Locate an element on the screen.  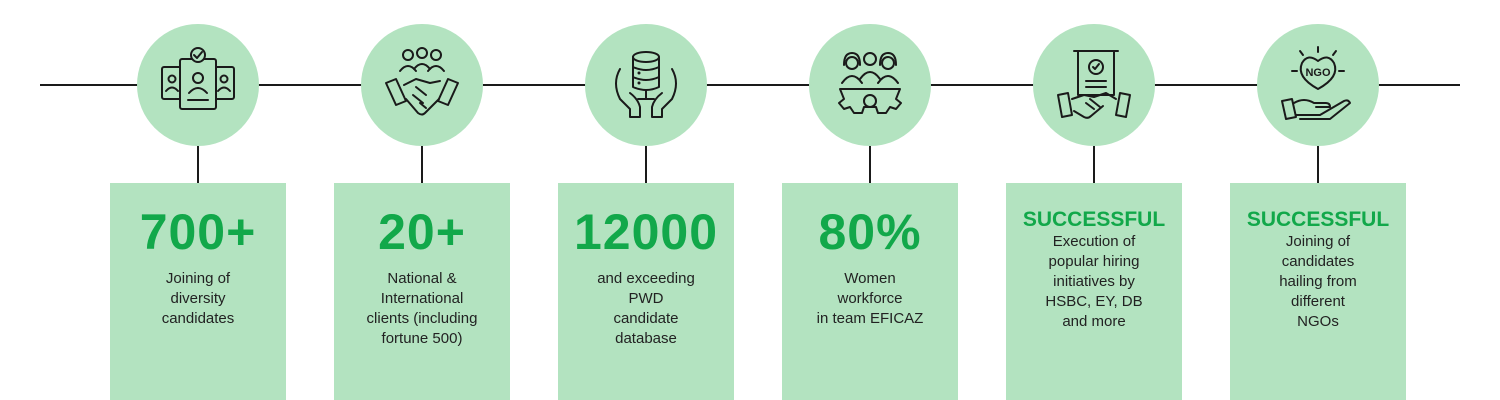
id-cards-icon is located at coordinates (198, 78).